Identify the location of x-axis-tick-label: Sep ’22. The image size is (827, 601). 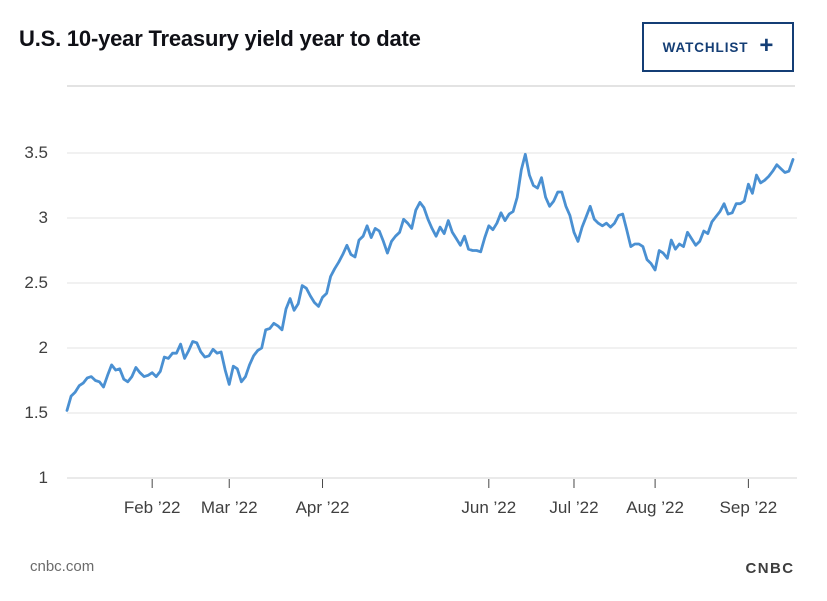
(748, 507).